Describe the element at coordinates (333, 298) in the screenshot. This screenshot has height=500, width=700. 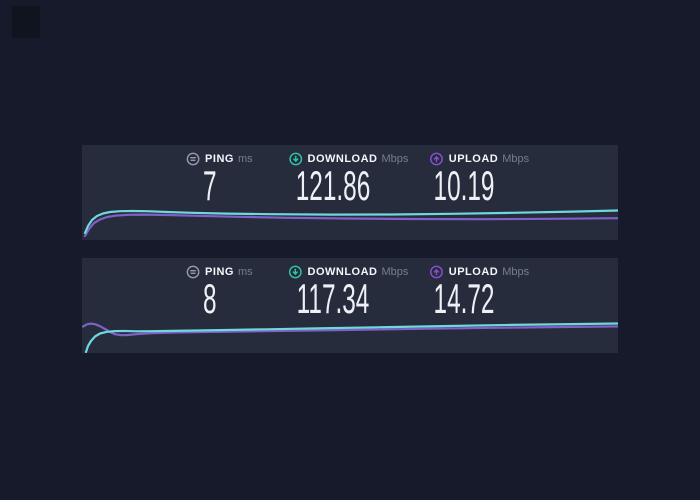
I see `download-value: 117.34` at that location.